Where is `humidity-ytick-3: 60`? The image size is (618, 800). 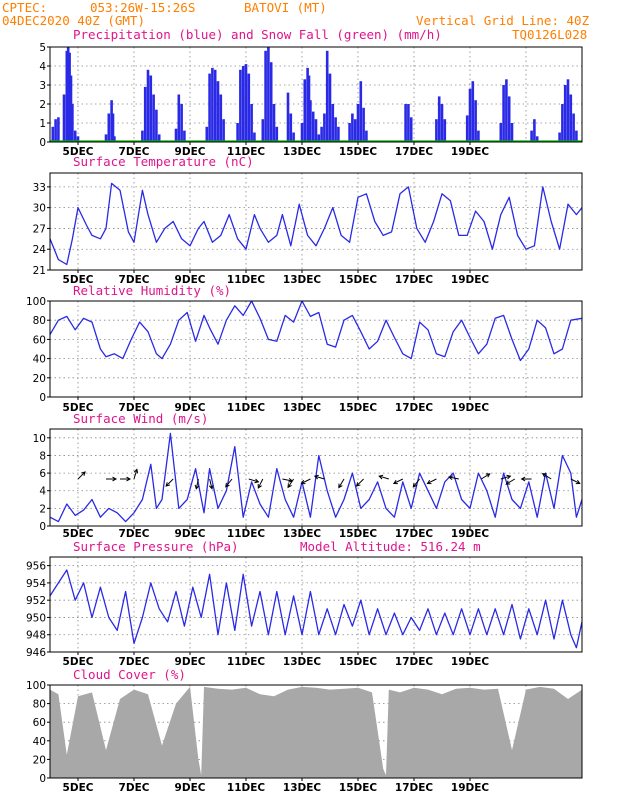 humidity-ytick-3: 60 is located at coordinates (39, 340).